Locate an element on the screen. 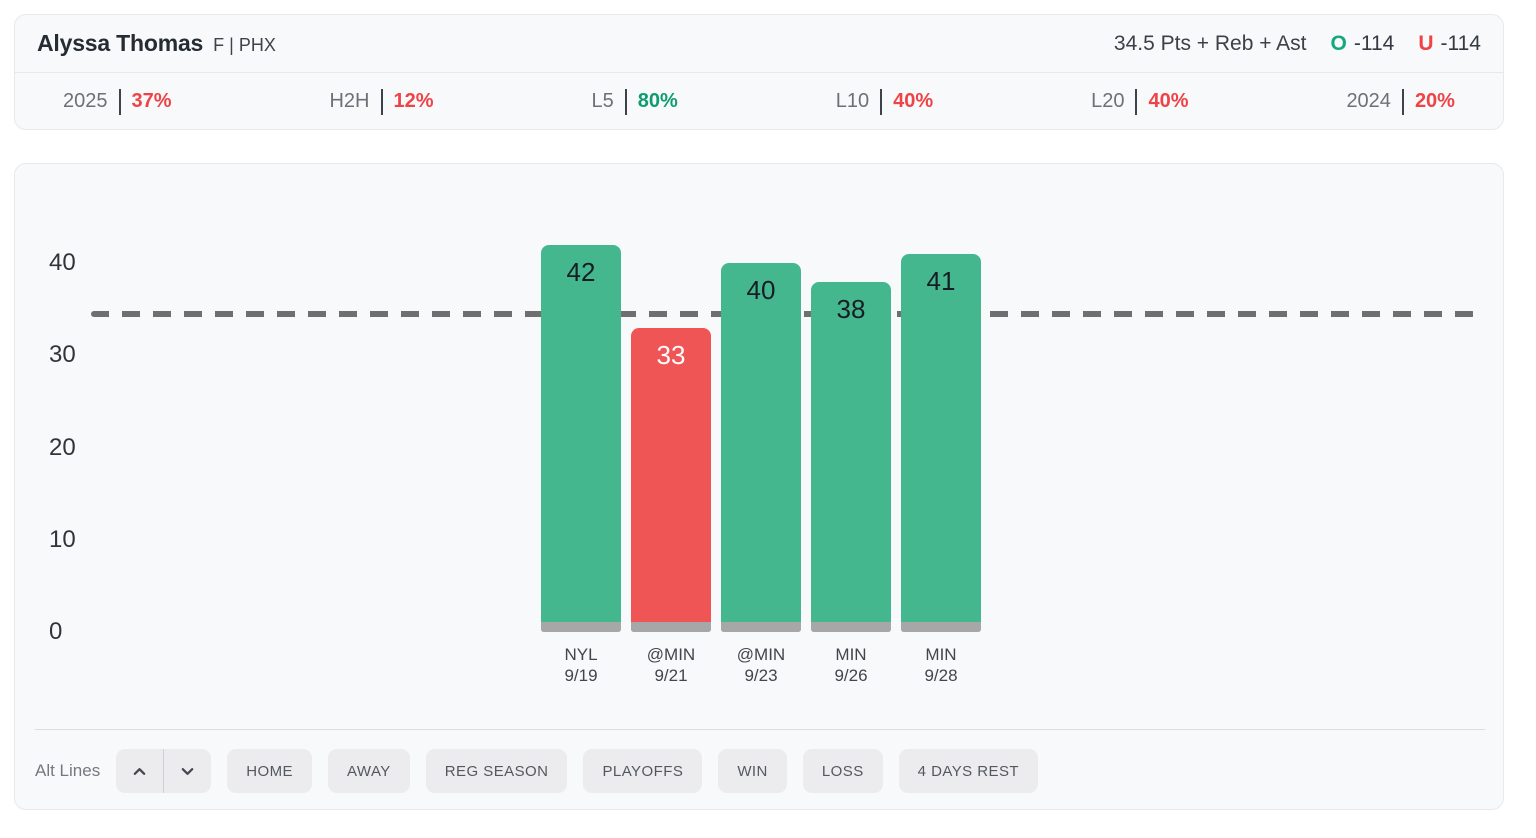 Image resolution: width=1536 pixels, height=838 pixels. stat-value: 80% is located at coordinates (657, 101).